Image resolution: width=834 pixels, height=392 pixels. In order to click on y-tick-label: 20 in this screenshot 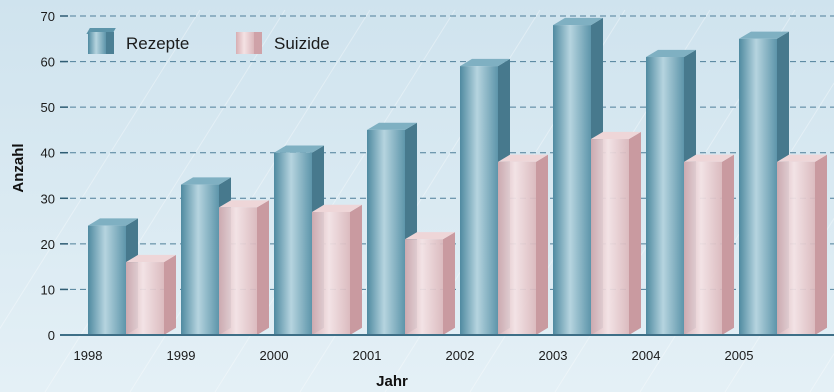, I will do `click(48, 244)`.